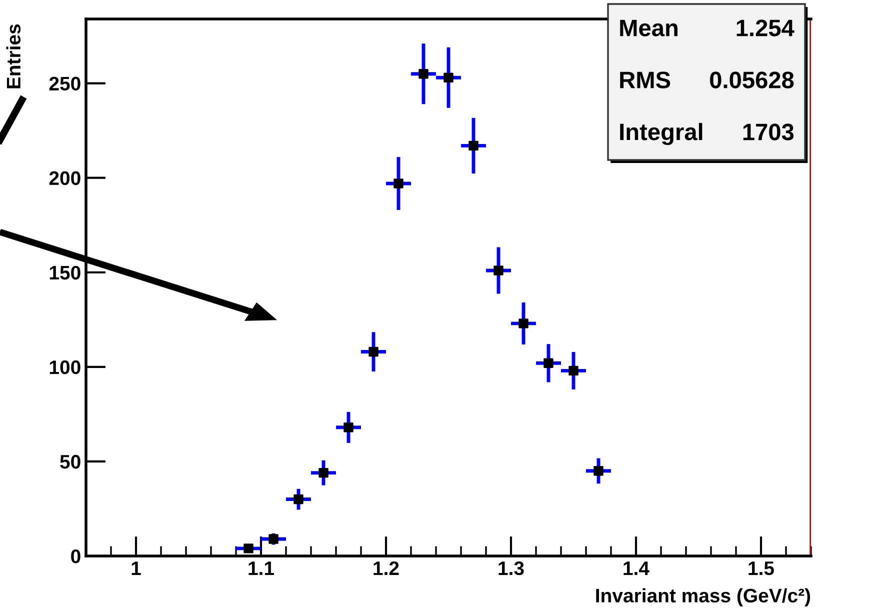 The height and width of the screenshot is (612, 881). Describe the element at coordinates (65, 367) in the screenshot. I see `y-tick-label: 100` at that location.